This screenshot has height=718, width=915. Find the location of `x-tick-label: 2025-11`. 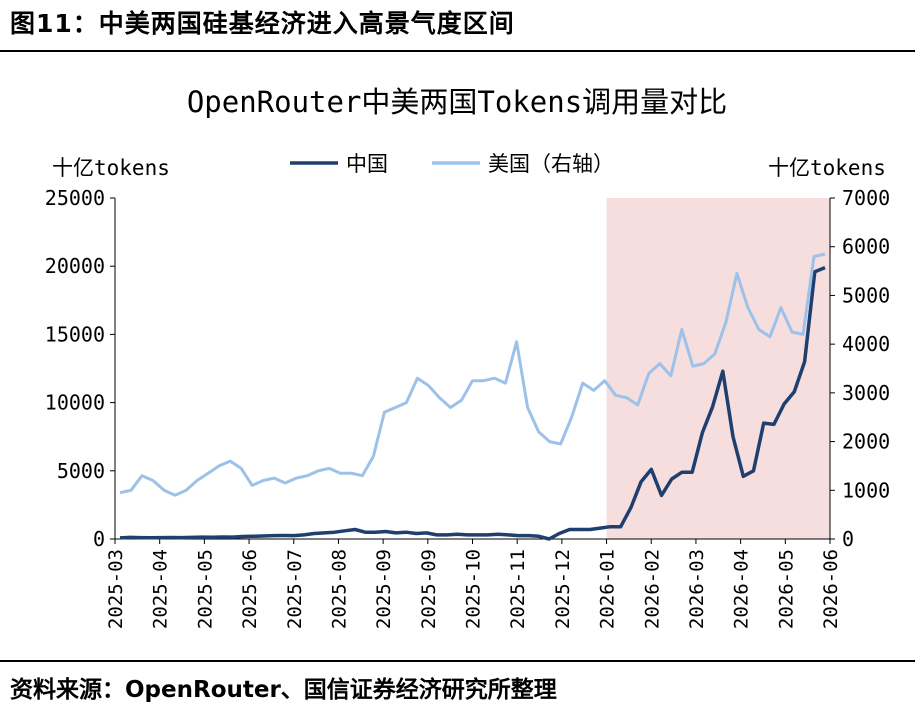

x-tick-label: 2025-11 is located at coordinates (518, 589).